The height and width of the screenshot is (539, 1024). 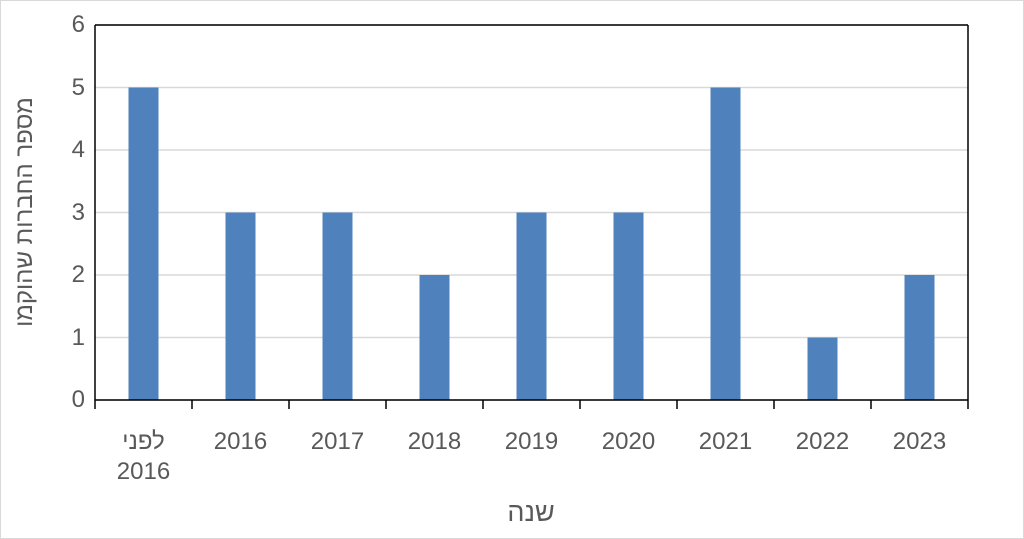 What do you see at coordinates (24, 212) in the screenshot?
I see `y-axis-label: מספר החברות שהוקמו` at bounding box center [24, 212].